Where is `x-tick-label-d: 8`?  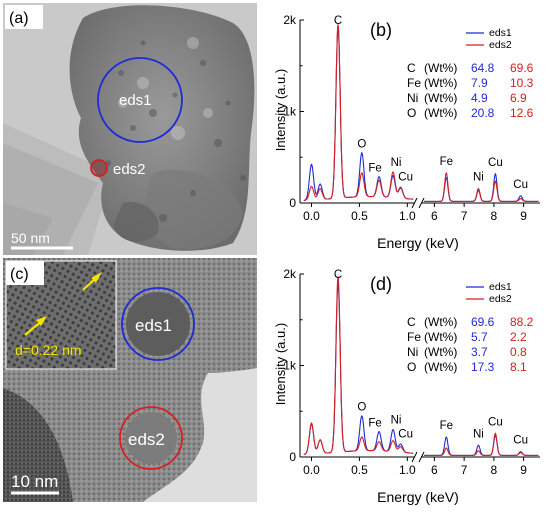
x-tick-label-d: 8 is located at coordinates (494, 470).